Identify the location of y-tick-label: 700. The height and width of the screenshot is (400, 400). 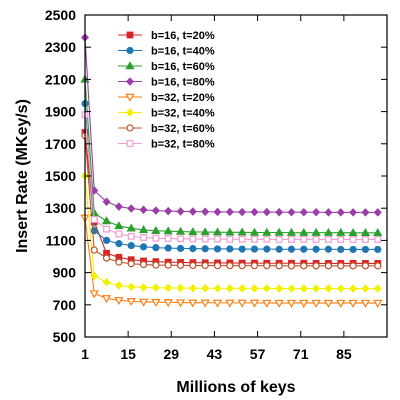
(65, 305).